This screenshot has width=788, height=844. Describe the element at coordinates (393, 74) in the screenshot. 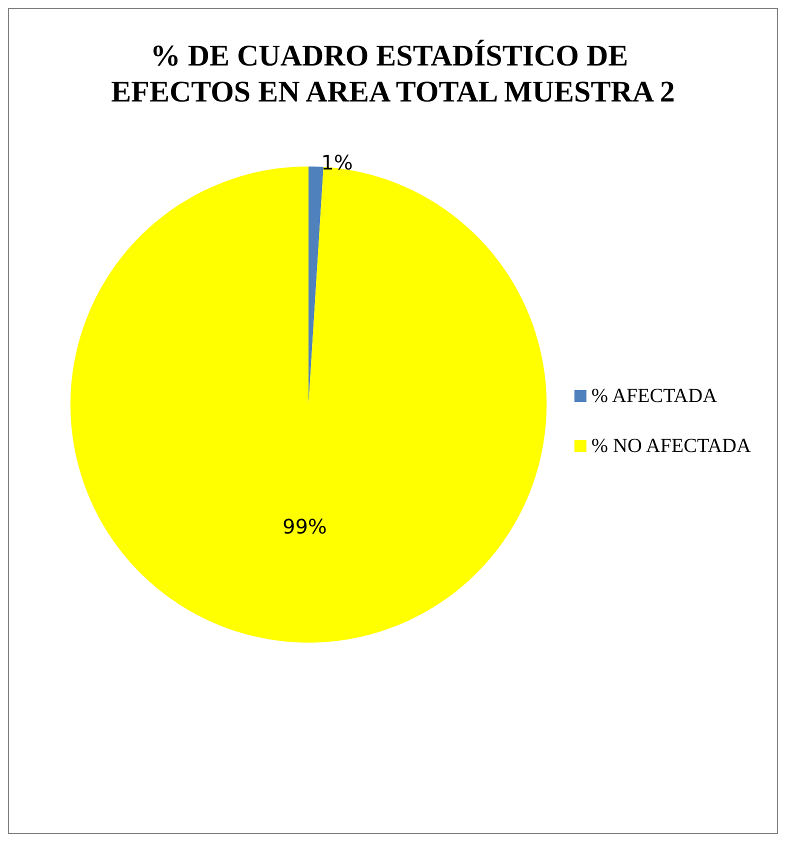

I see `chart-title: % DE CUADRO ESTADÍSTICO DE EFECTOS EN AREA TOTAL MUESTRA 2` at that location.